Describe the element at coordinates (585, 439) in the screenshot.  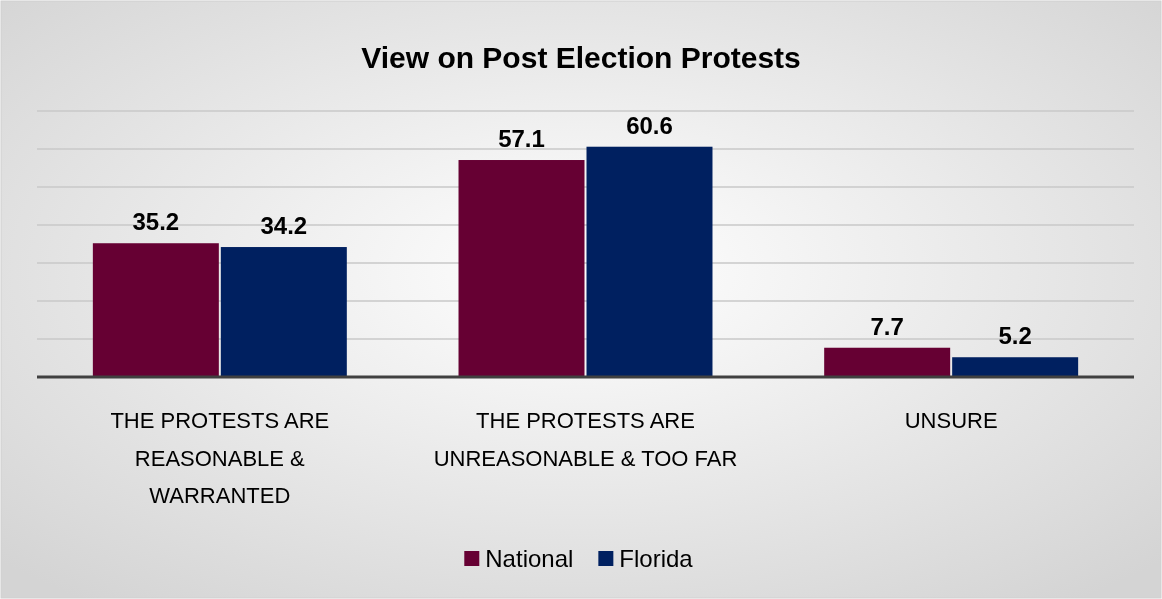
I see `x-tick-label: THE PROTESTS ARE UNREASONABLE & TOO FAR` at that location.